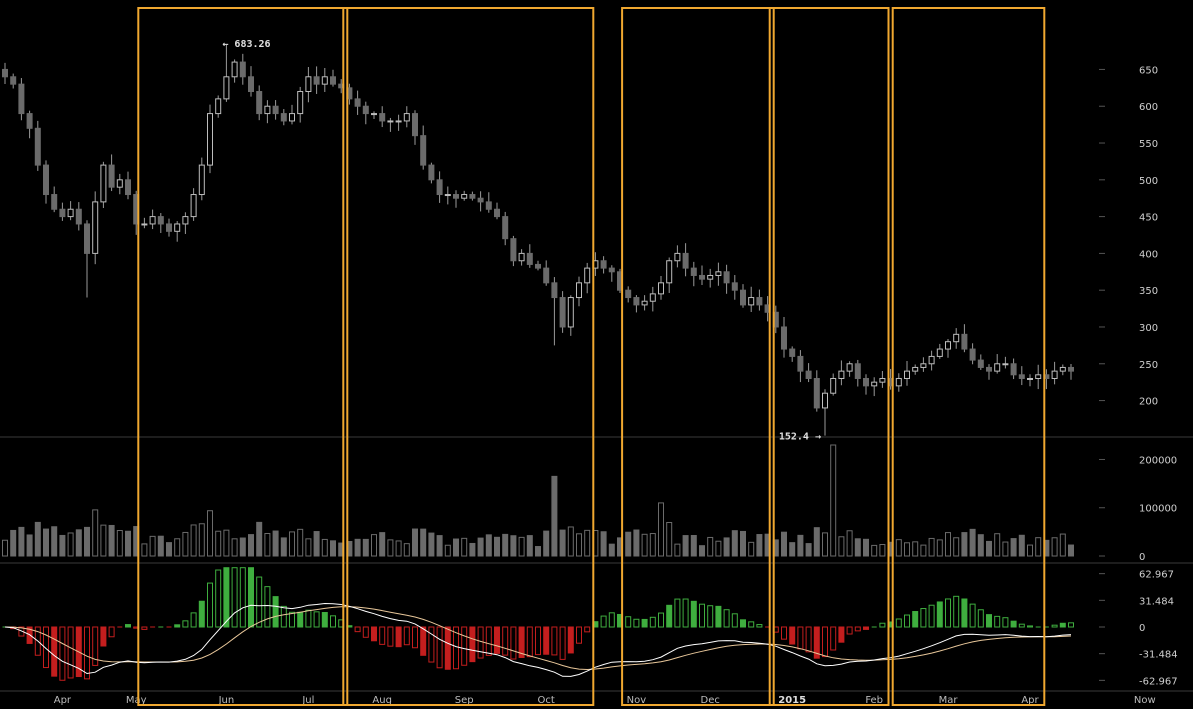  Describe the element at coordinates (226, 700) in the screenshot. I see `x-tick-label: Jun` at that location.